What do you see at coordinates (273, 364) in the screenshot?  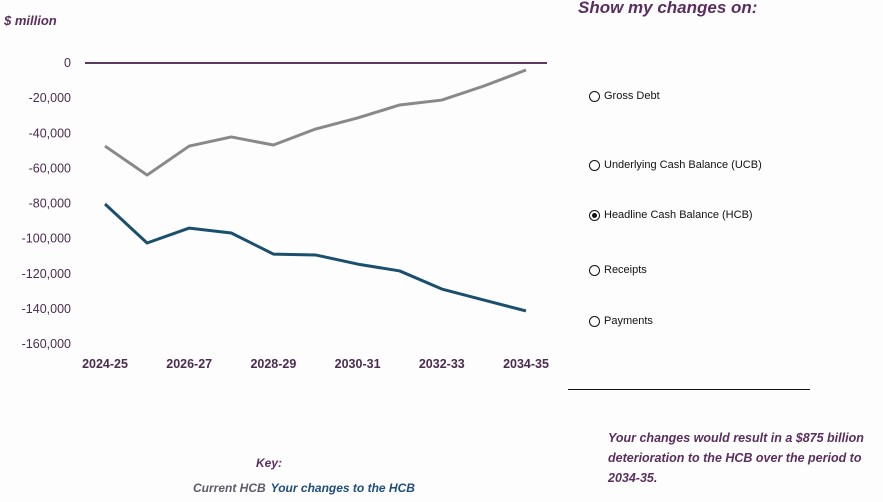 I see `x-tick-label: 2028-29` at bounding box center [273, 364].